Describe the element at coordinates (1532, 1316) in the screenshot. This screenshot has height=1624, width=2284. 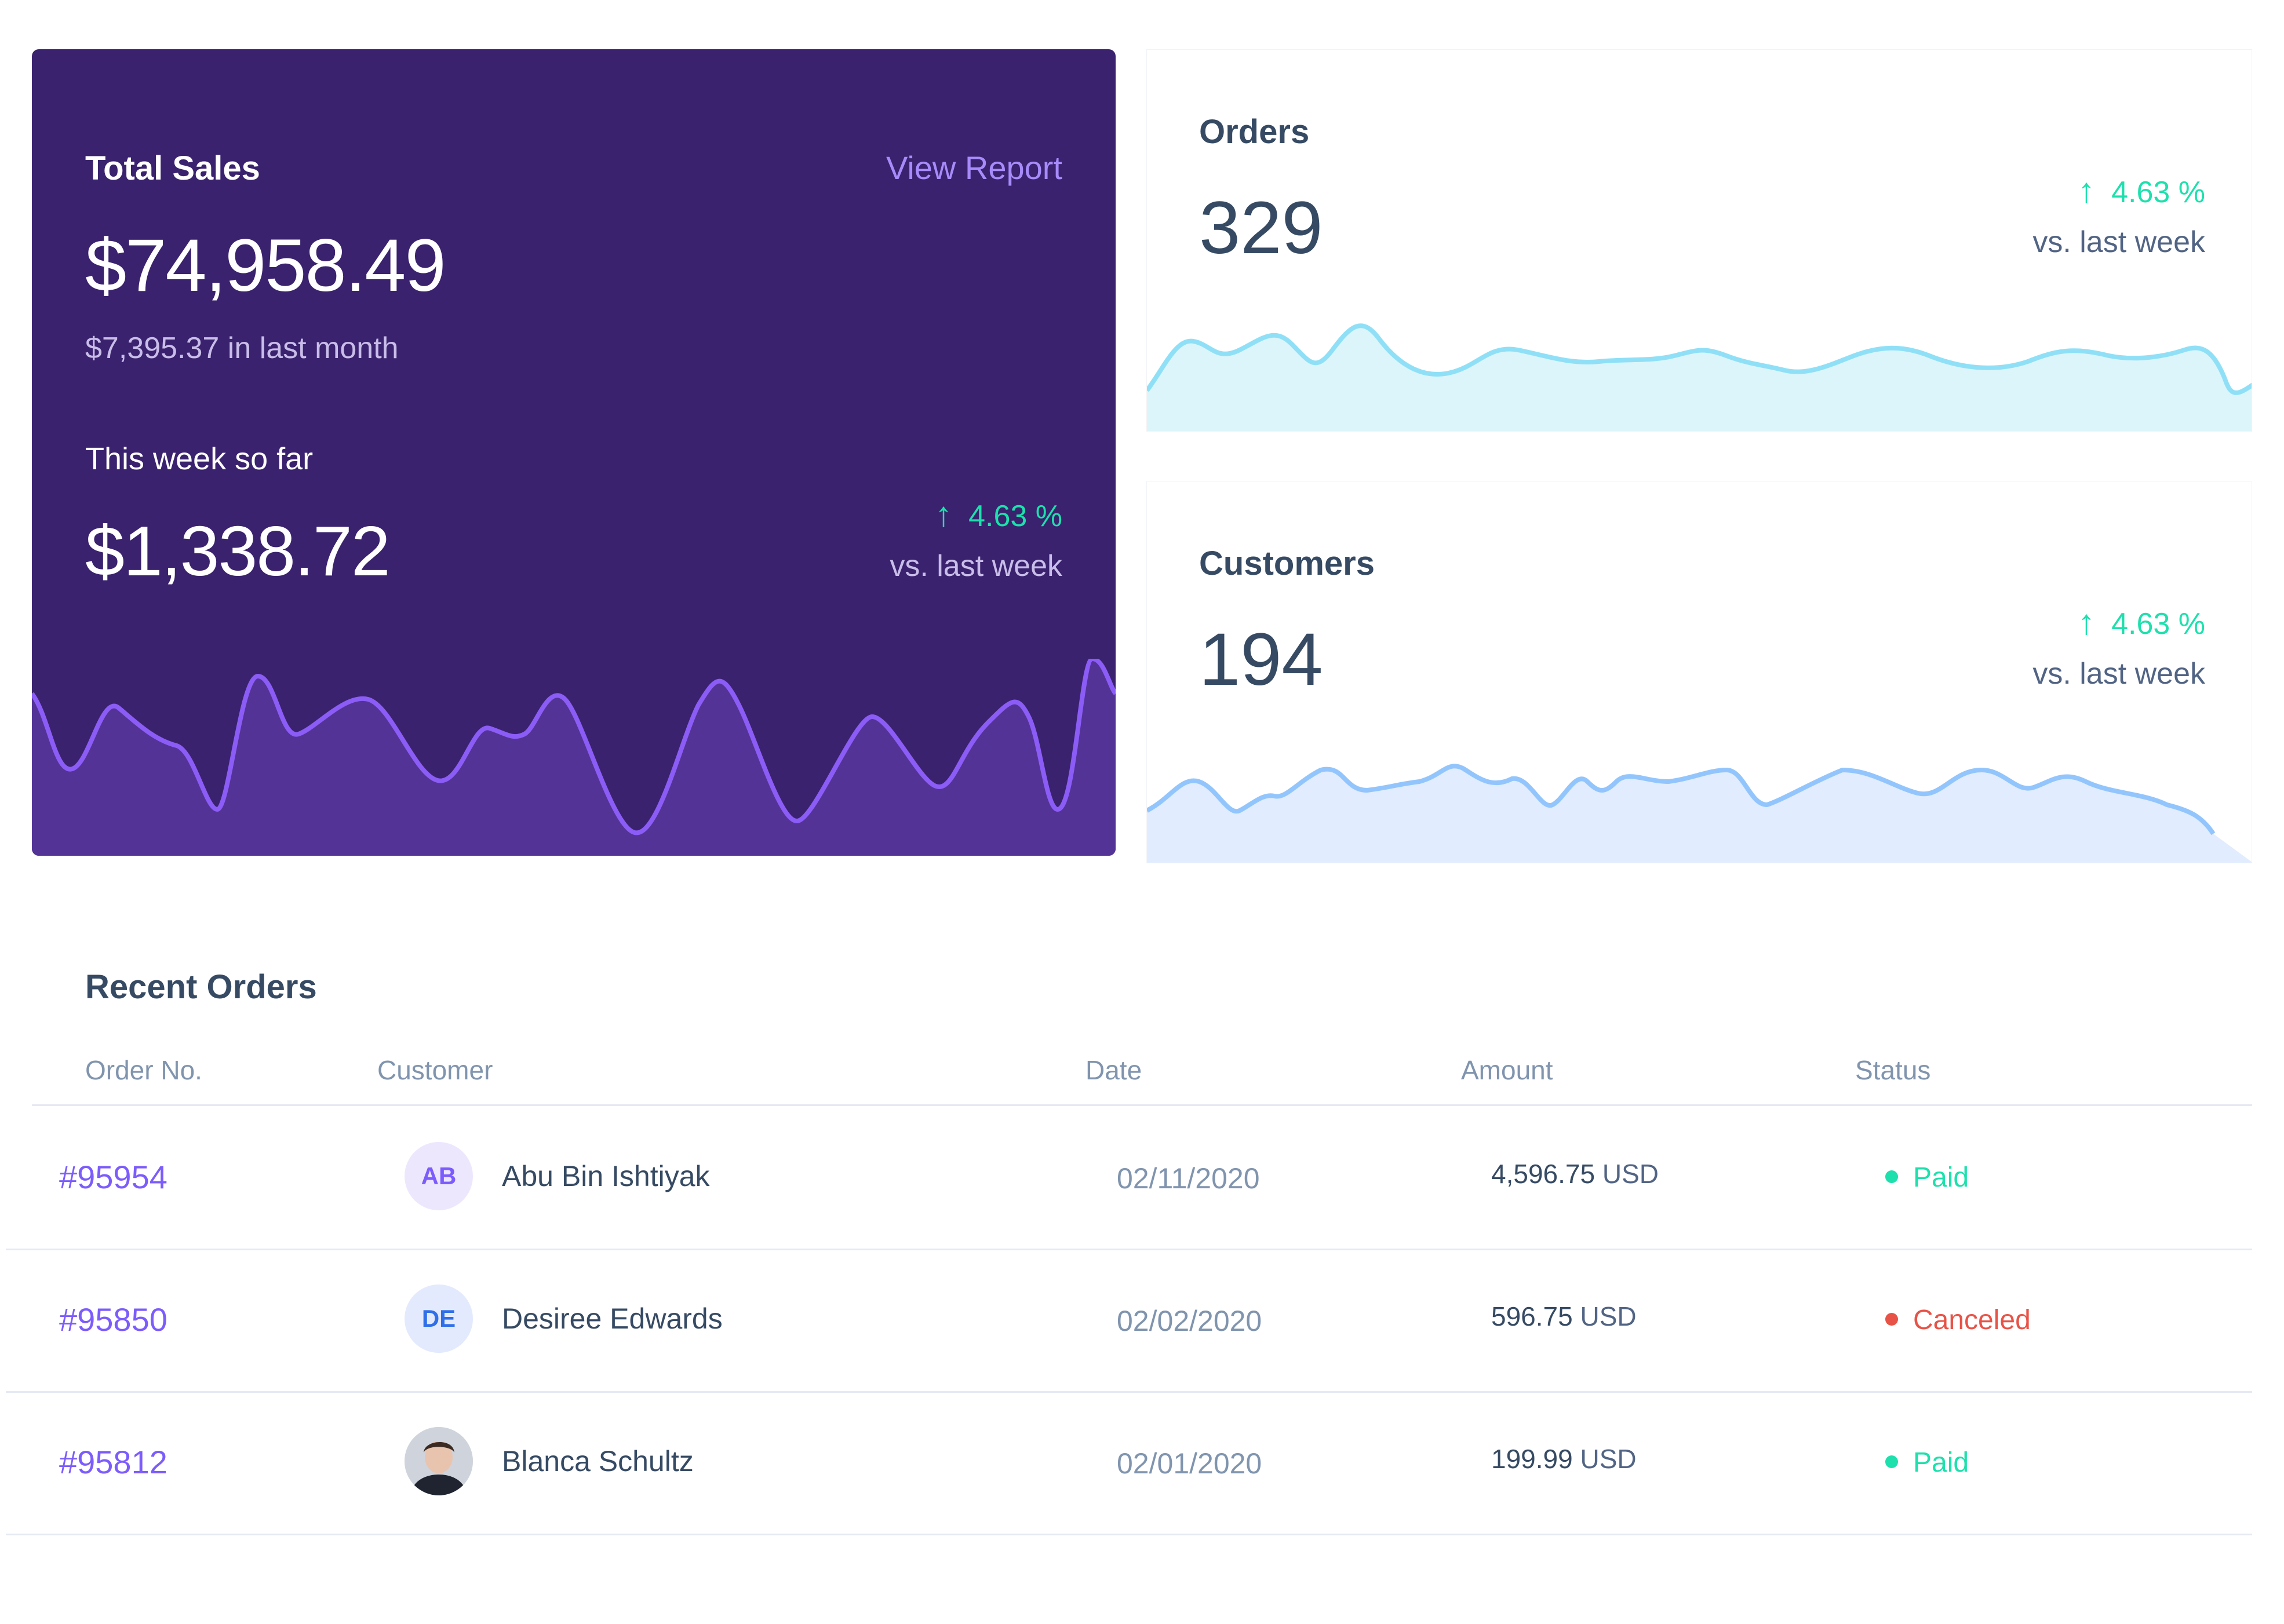
I see `amount-value: 596.75` at that location.